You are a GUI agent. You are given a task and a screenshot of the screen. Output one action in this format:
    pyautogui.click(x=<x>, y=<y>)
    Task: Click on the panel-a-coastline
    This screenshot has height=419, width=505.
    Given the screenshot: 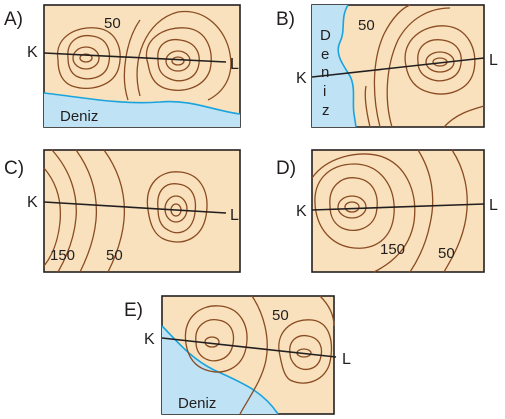 What is the action you would take?
    pyautogui.click(x=142, y=103)
    